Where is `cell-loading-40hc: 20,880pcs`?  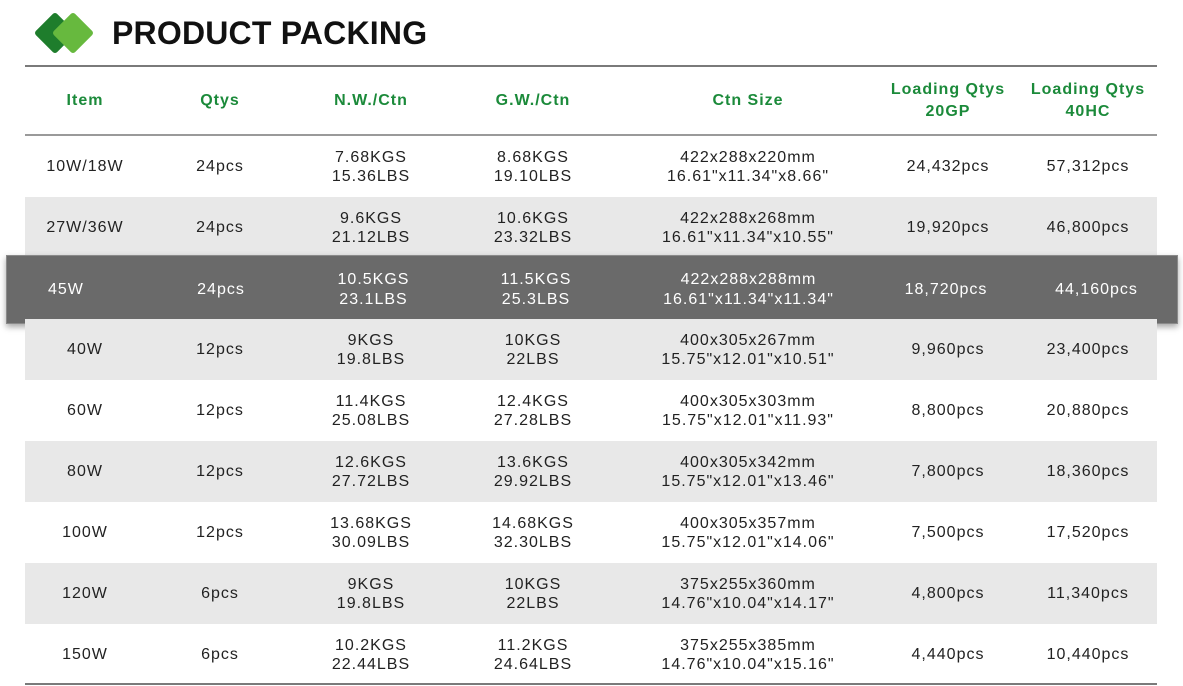 cell-loading-40hc: 20,880pcs is located at coordinates (1088, 410).